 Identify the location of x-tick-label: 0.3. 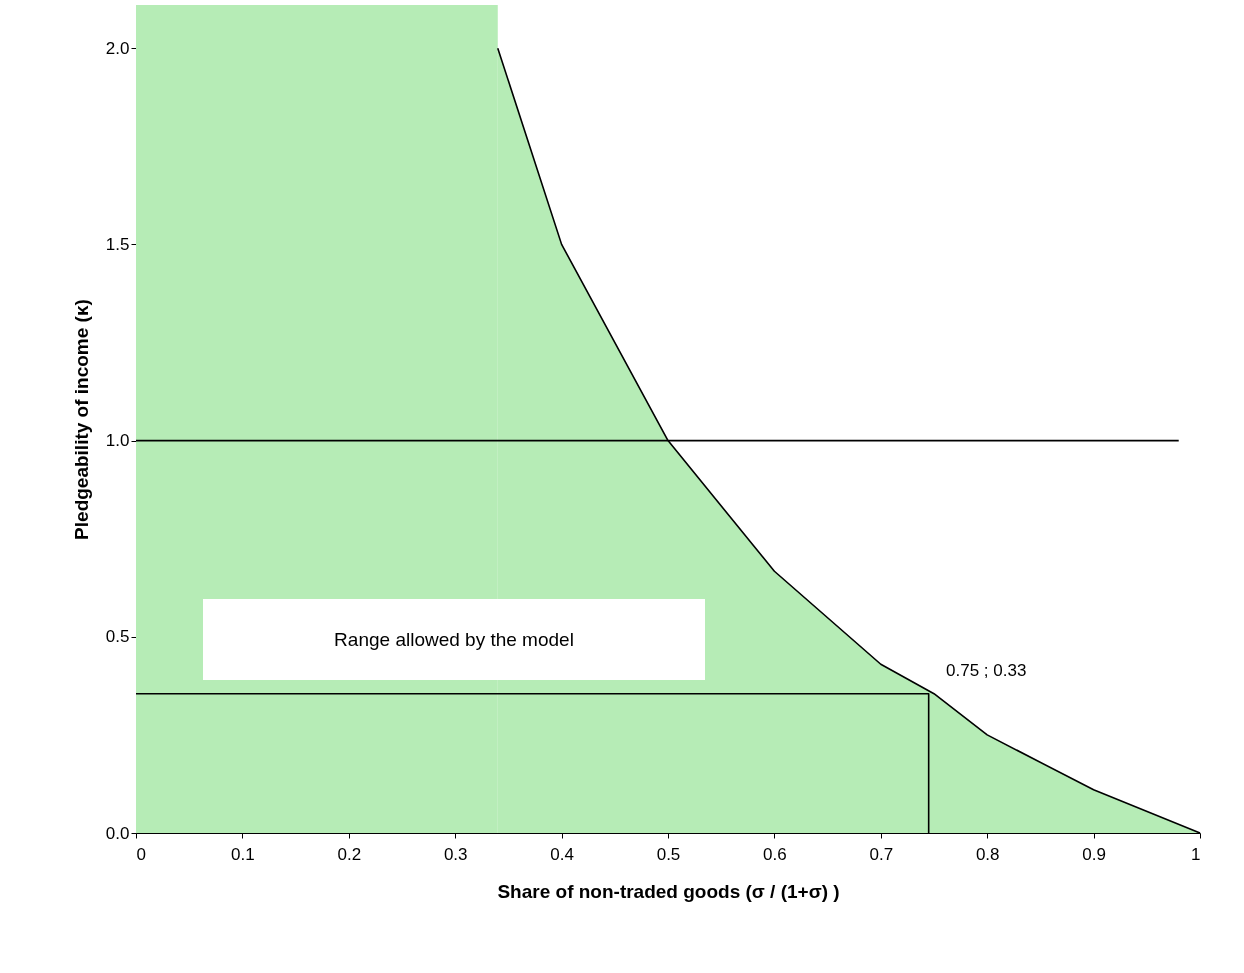
(455, 854).